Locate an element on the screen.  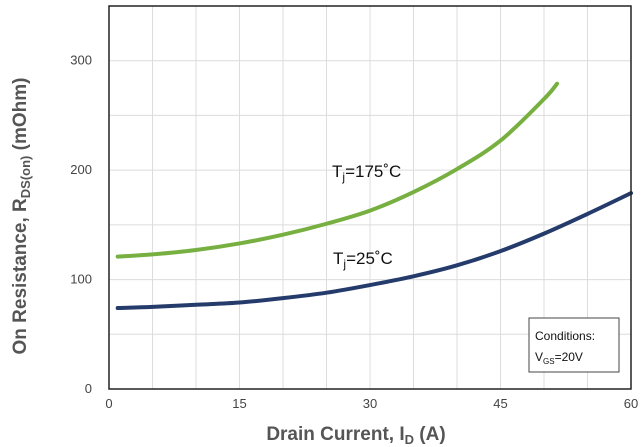
conditions-vgs: VGS=20V is located at coordinates (559, 358).